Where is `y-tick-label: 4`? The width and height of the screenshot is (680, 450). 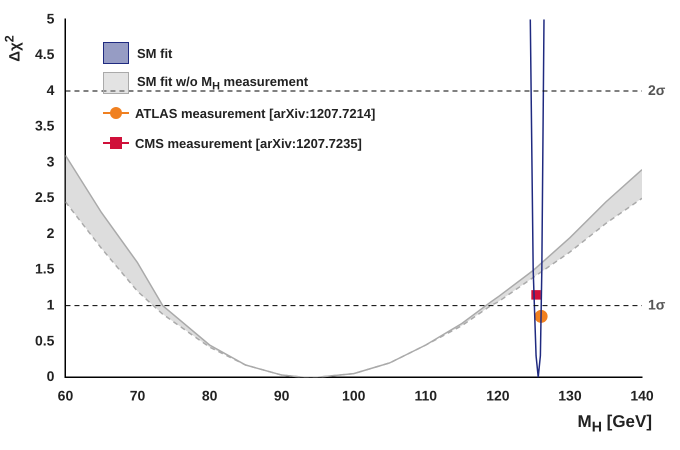
y-tick-label: 4 is located at coordinates (50, 90).